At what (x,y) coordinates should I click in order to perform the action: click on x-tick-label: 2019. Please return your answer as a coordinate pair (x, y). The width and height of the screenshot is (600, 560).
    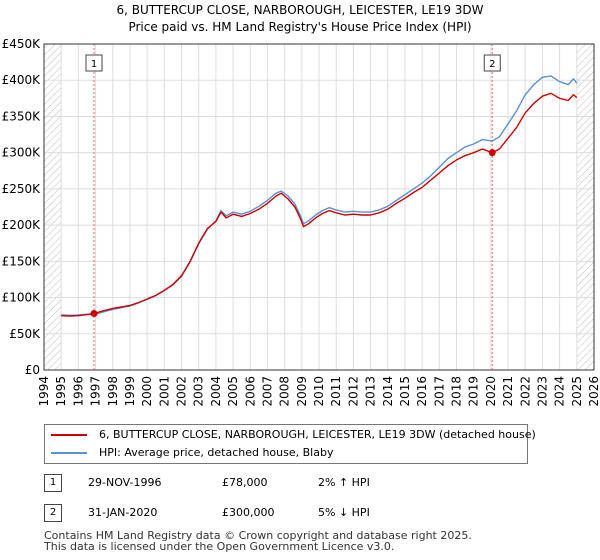
    Looking at the image, I should click on (474, 391).